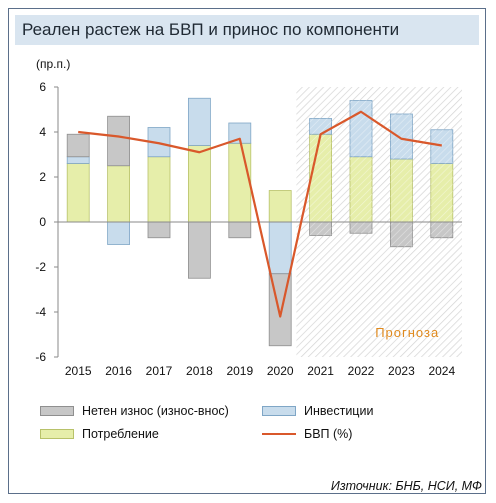  What do you see at coordinates (320, 178) in the screenshot?
I see `bar-hatch-consumption-2021` at bounding box center [320, 178].